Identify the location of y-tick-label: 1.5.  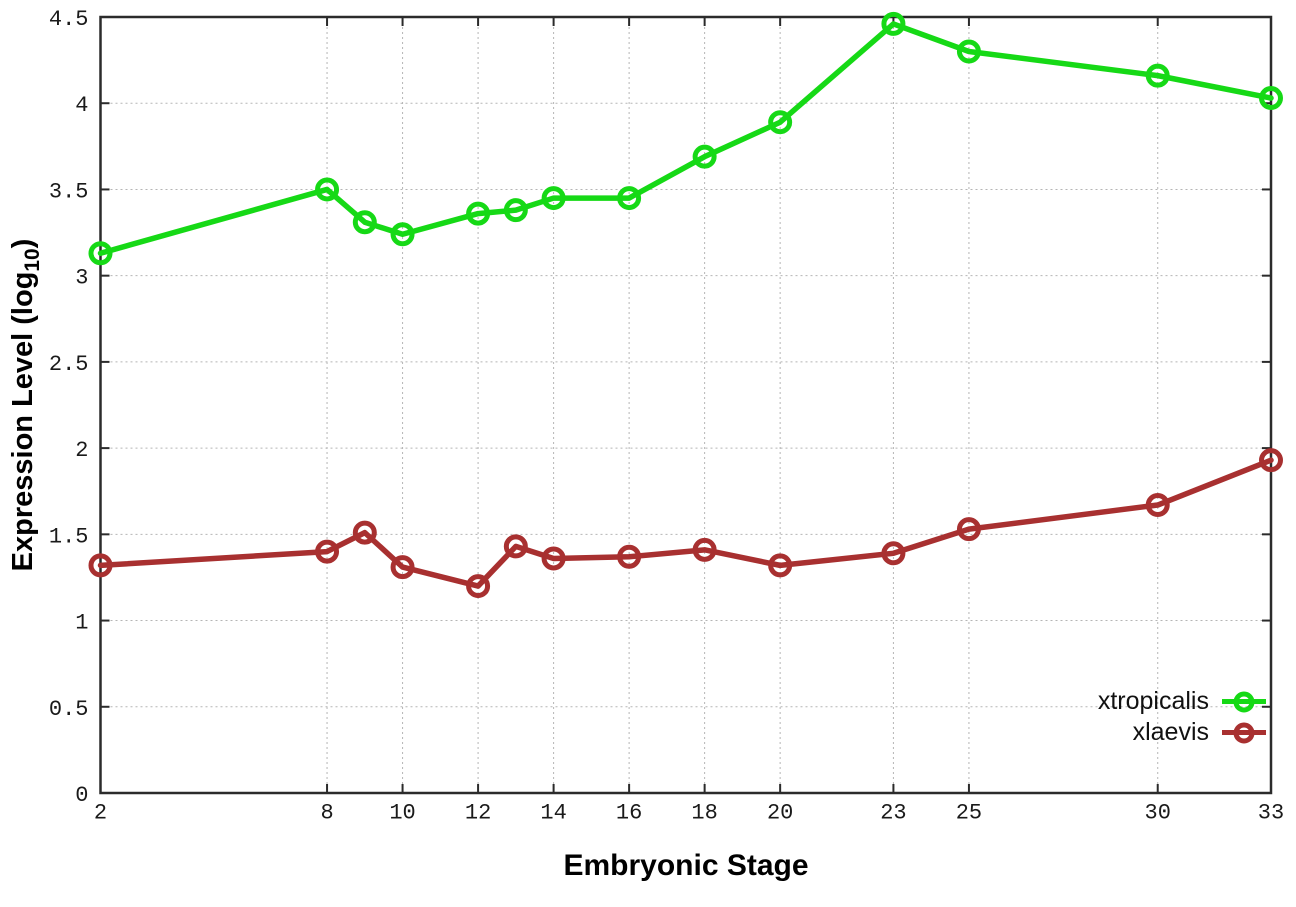
(69, 536).